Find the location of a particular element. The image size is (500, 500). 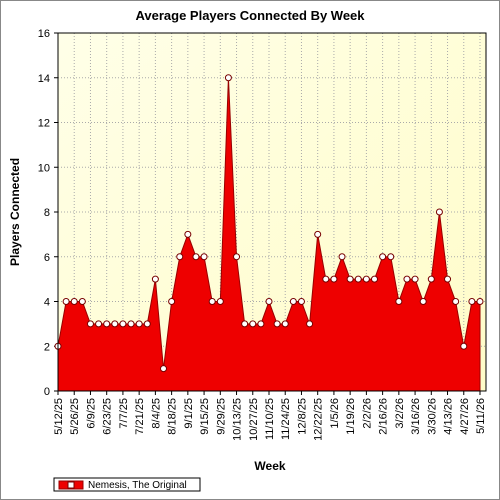

y-axis-title: Players Connected is located at coordinates (15, 212).